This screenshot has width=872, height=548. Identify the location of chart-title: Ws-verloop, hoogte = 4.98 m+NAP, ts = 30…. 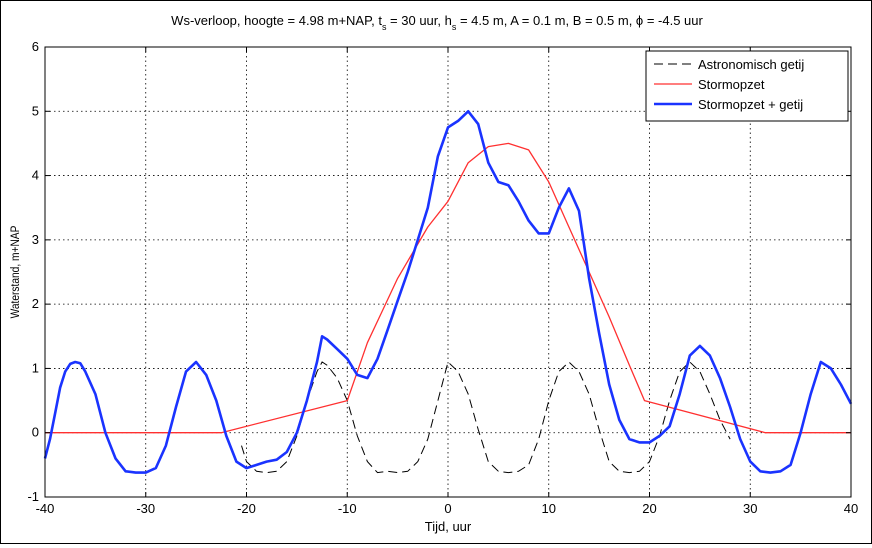
(437, 22).